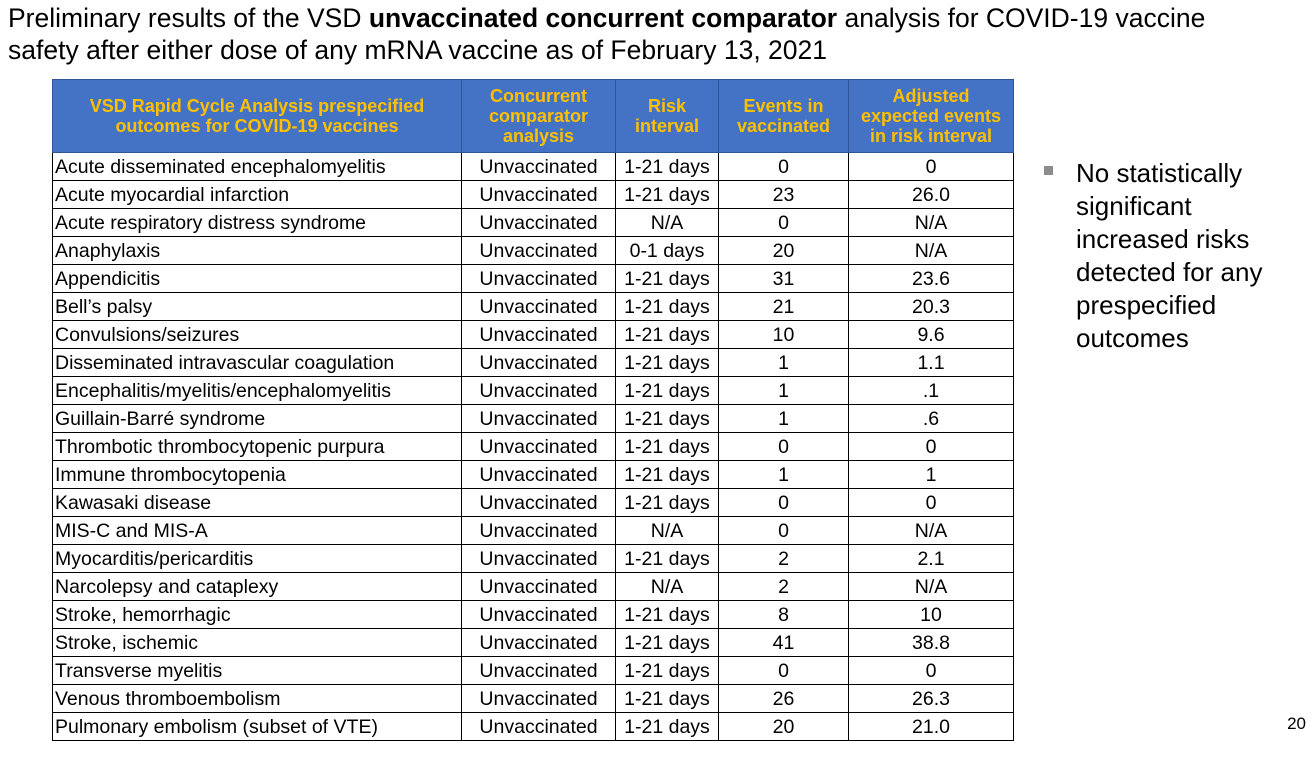 The height and width of the screenshot is (760, 1312). I want to click on expected-events-cell: 1, so click(931, 474).